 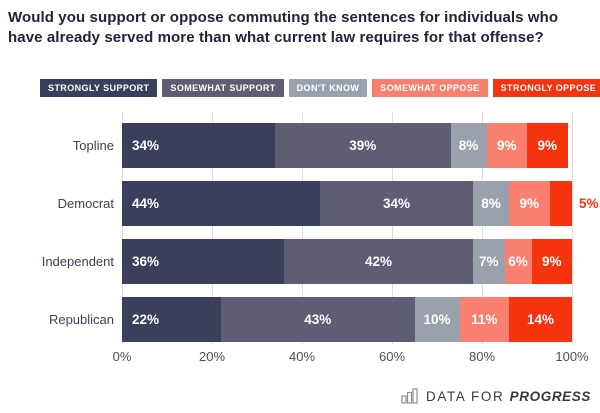 I want to click on brand-footer: DATA FOR PROGRESS, so click(x=496, y=396).